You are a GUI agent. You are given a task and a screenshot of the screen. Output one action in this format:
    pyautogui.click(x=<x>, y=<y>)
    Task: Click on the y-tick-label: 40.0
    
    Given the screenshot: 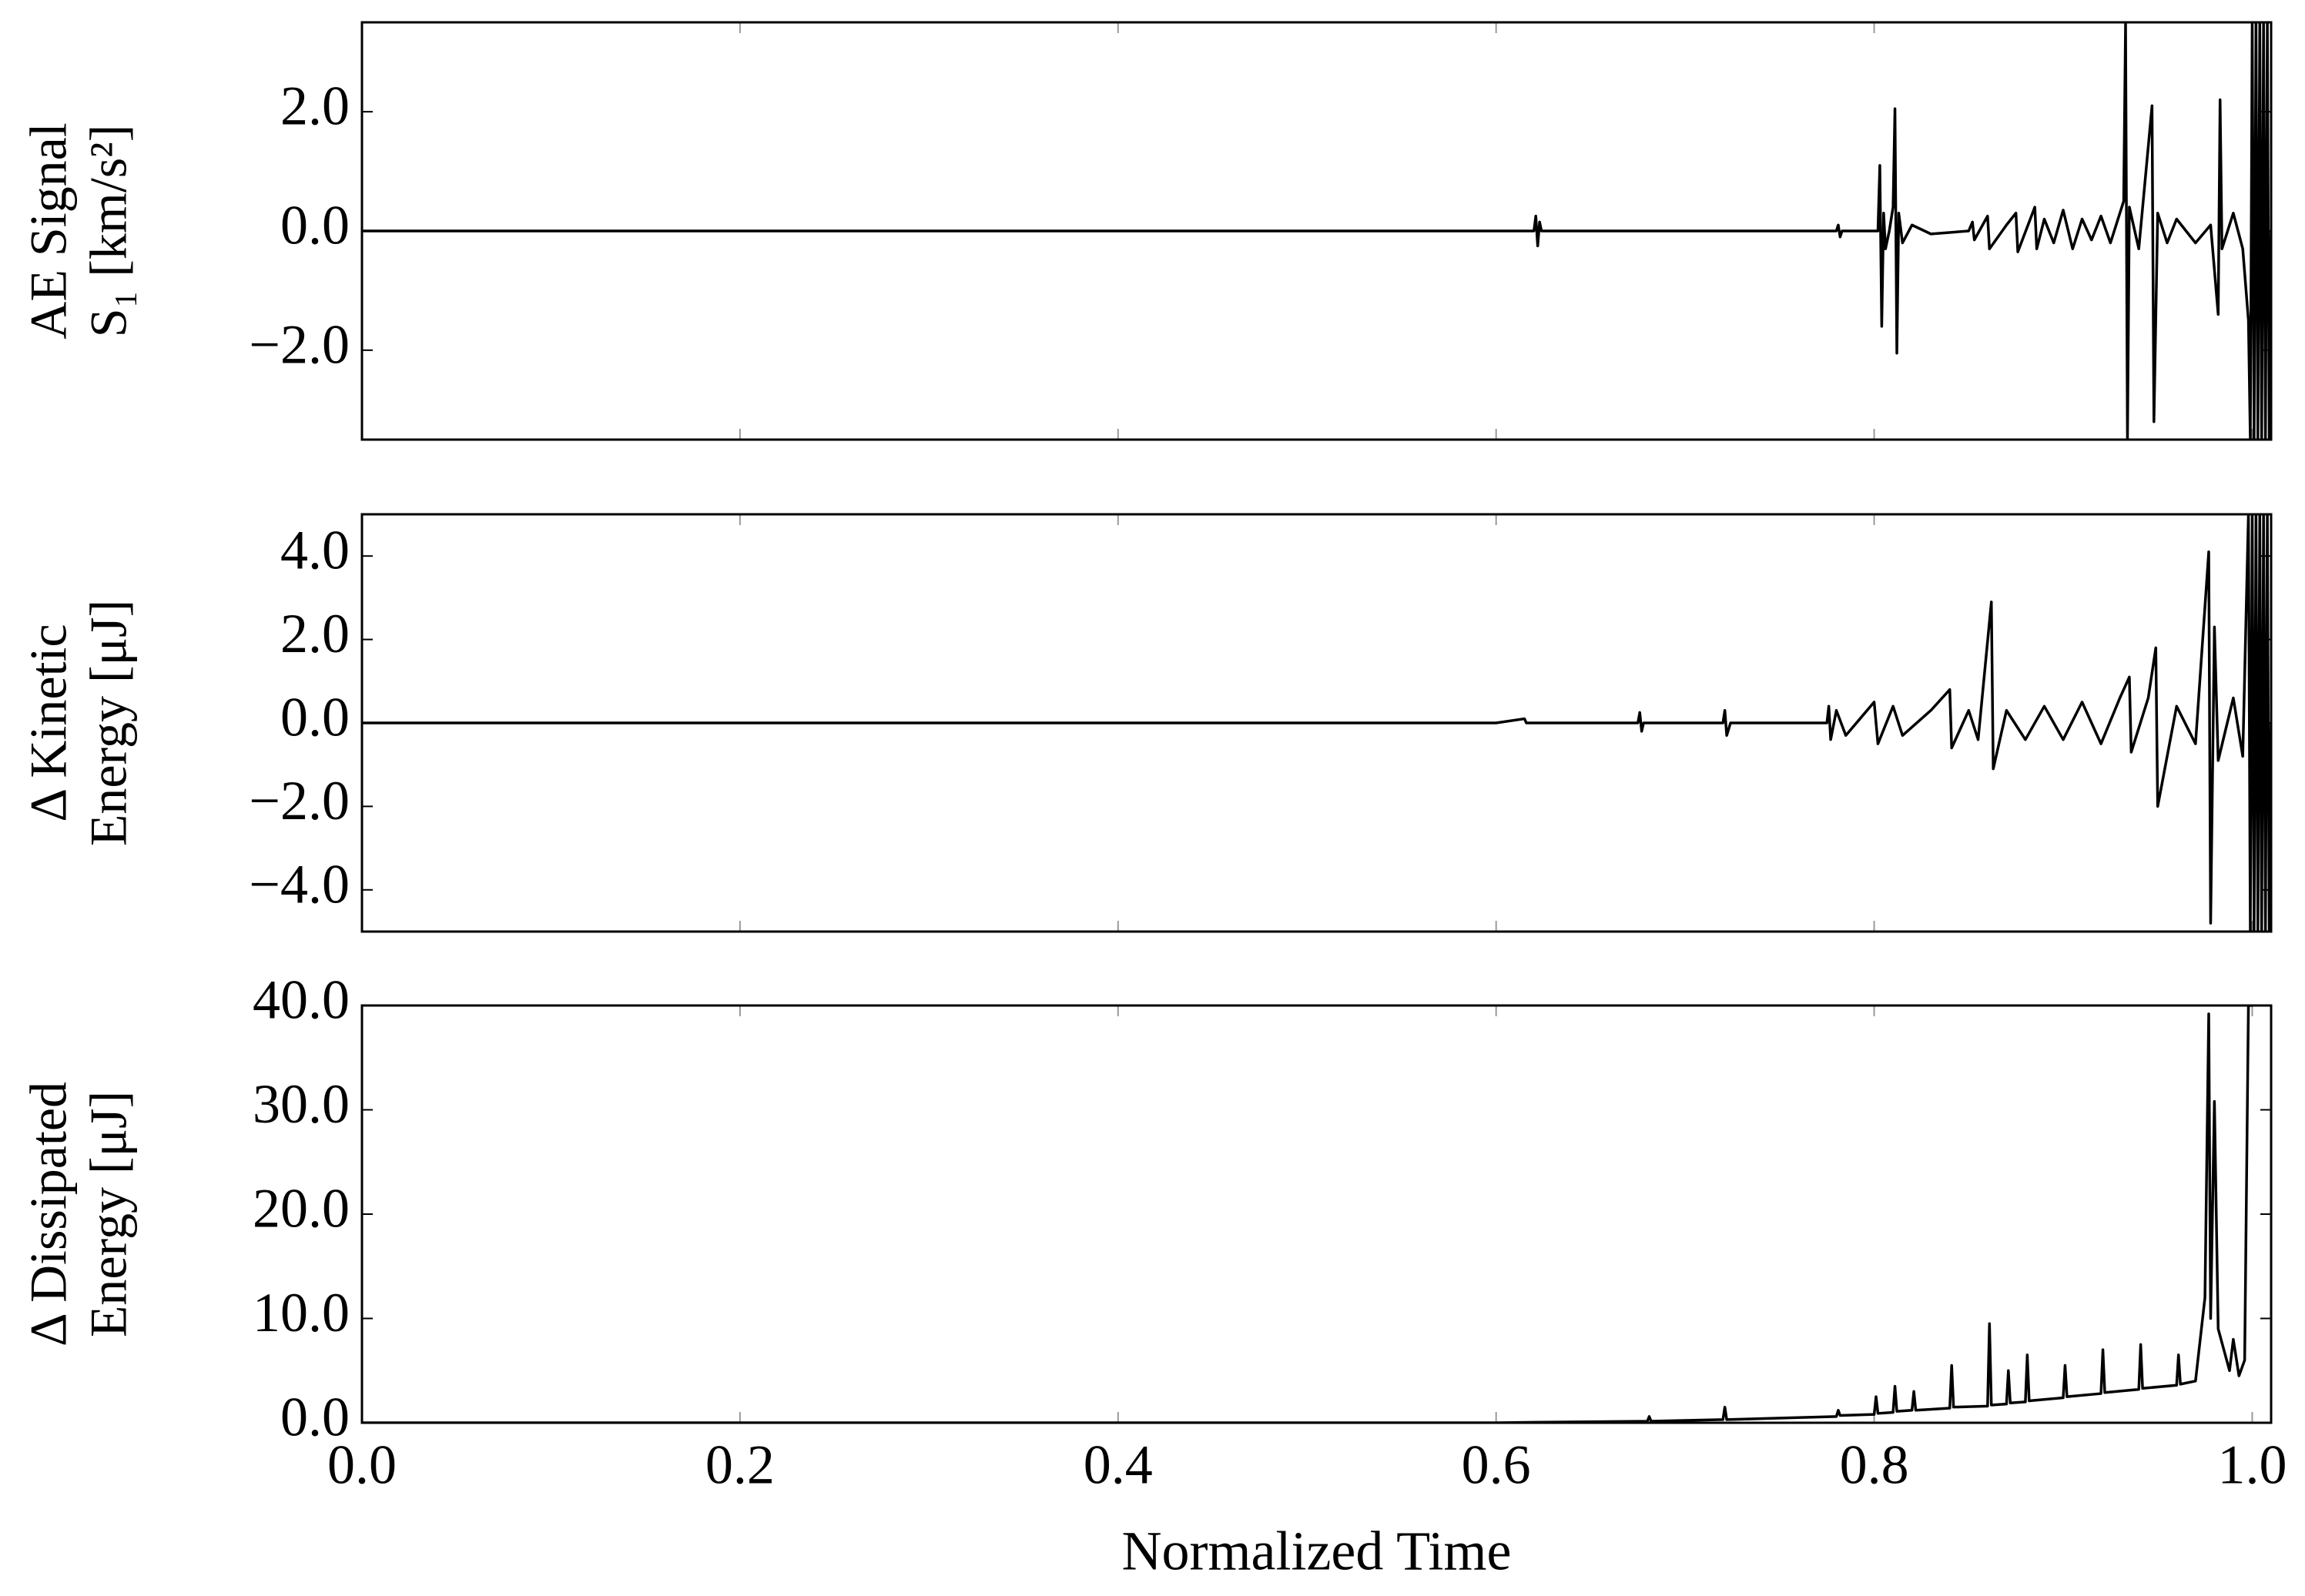 What is the action you would take?
    pyautogui.click(x=301, y=1000)
    